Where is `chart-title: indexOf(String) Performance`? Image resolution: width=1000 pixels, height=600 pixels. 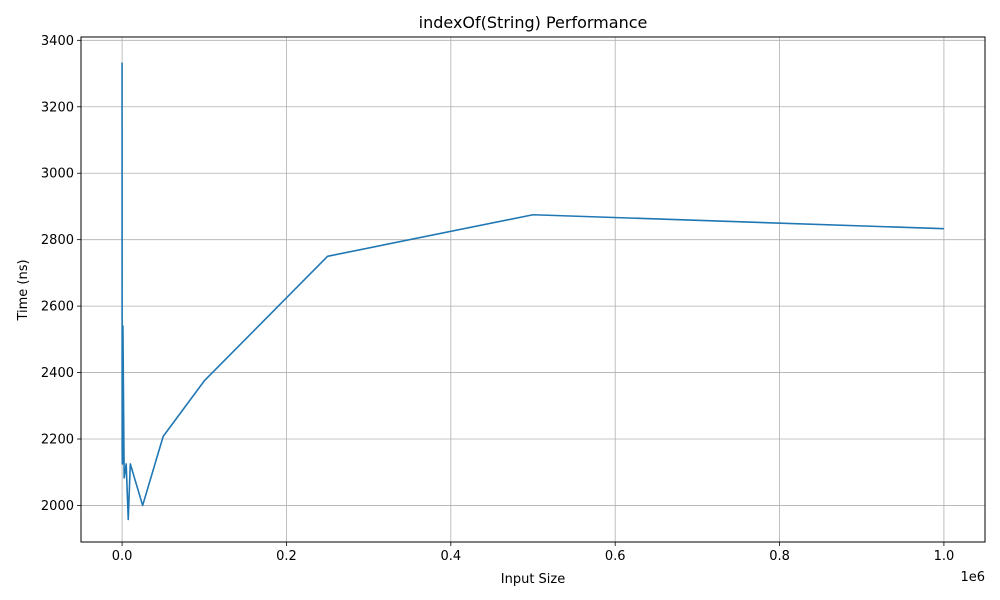
chart-title: indexOf(String) Performance is located at coordinates (533, 22).